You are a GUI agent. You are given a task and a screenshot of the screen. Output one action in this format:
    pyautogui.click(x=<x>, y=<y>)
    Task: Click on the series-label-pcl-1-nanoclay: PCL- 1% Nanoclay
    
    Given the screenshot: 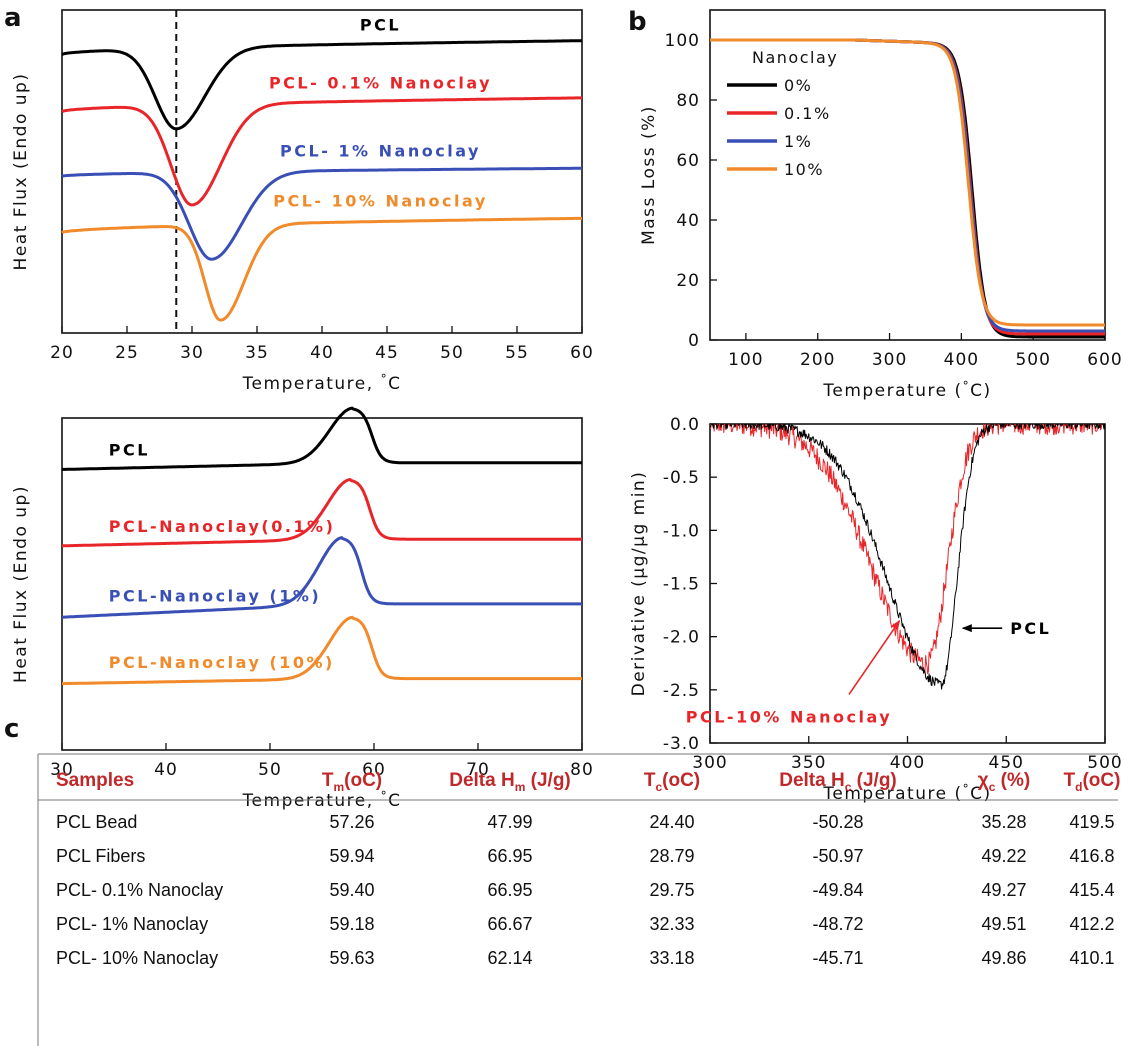 What is the action you would take?
    pyautogui.click(x=380, y=151)
    